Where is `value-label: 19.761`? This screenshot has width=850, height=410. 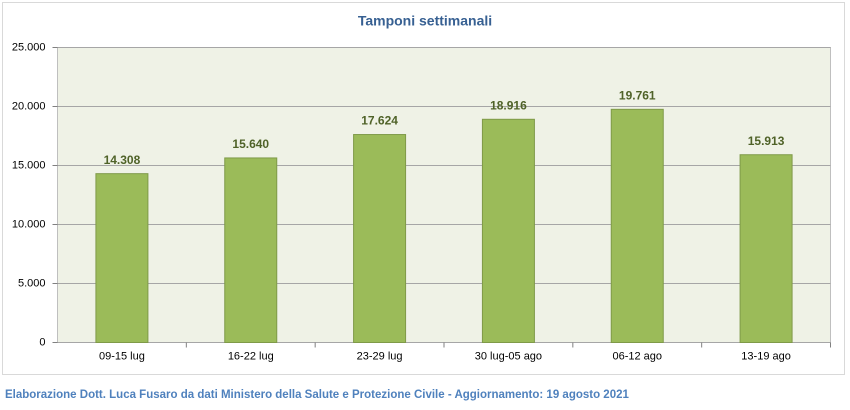 value-label: 19.761 is located at coordinates (637, 95).